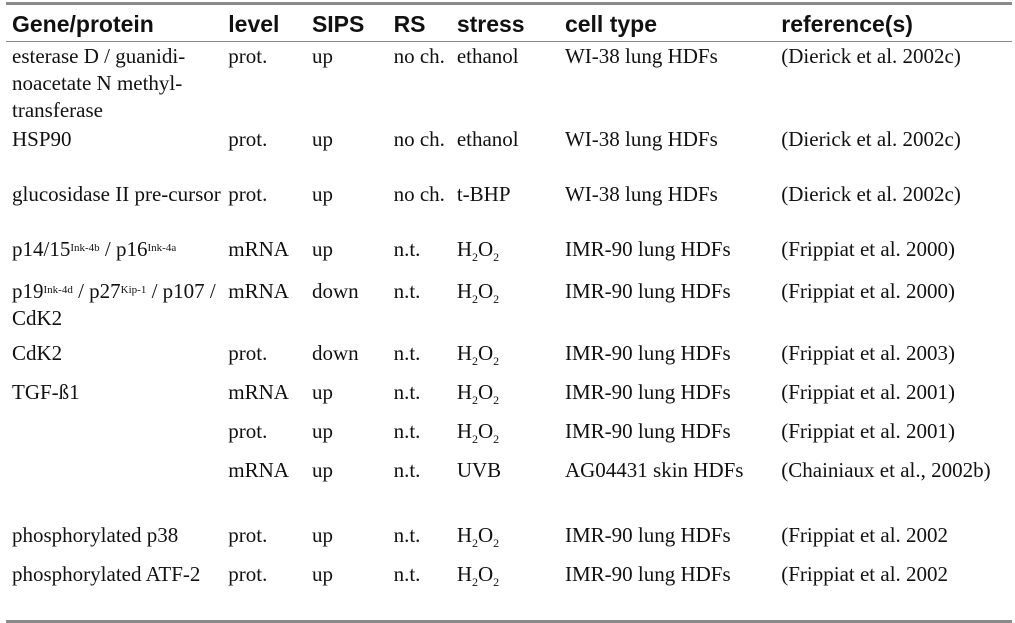  Describe the element at coordinates (610, 23) in the screenshot. I see `header-cell-type: cell type` at that location.